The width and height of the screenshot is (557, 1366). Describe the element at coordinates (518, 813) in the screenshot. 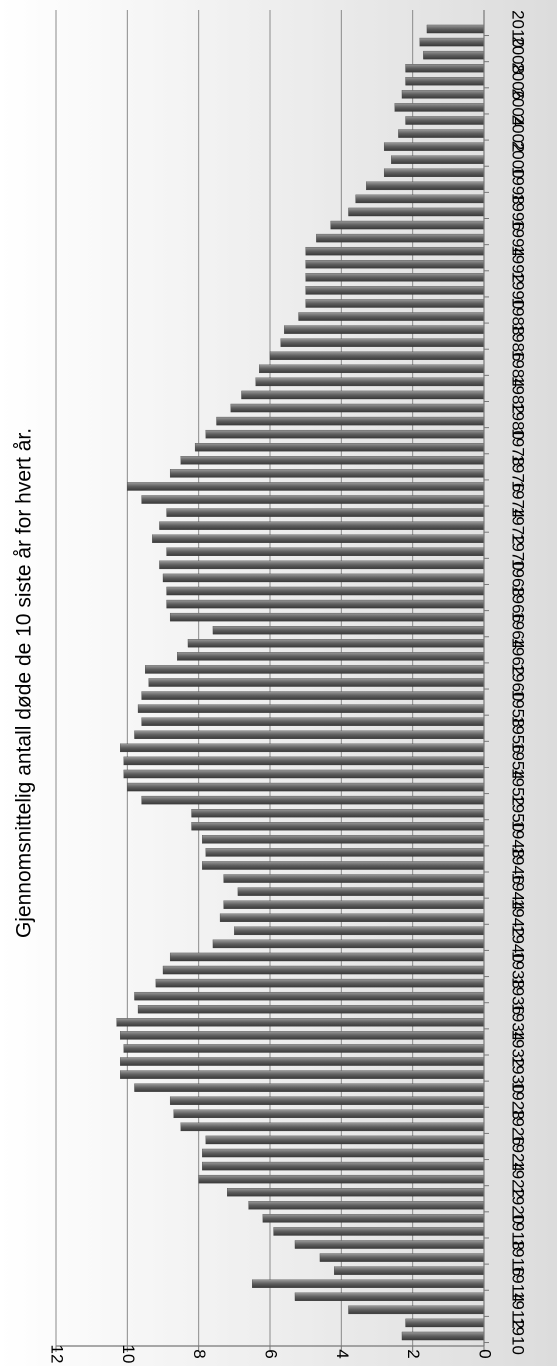

I see `category-tick-label: 1950` at that location.